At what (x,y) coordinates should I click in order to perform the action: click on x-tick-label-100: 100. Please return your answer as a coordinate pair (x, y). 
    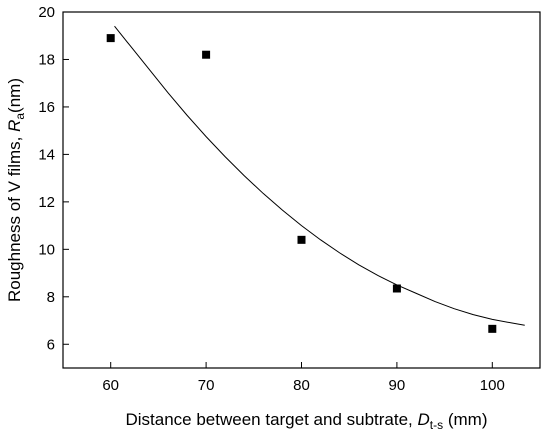
    Looking at the image, I should click on (492, 385).